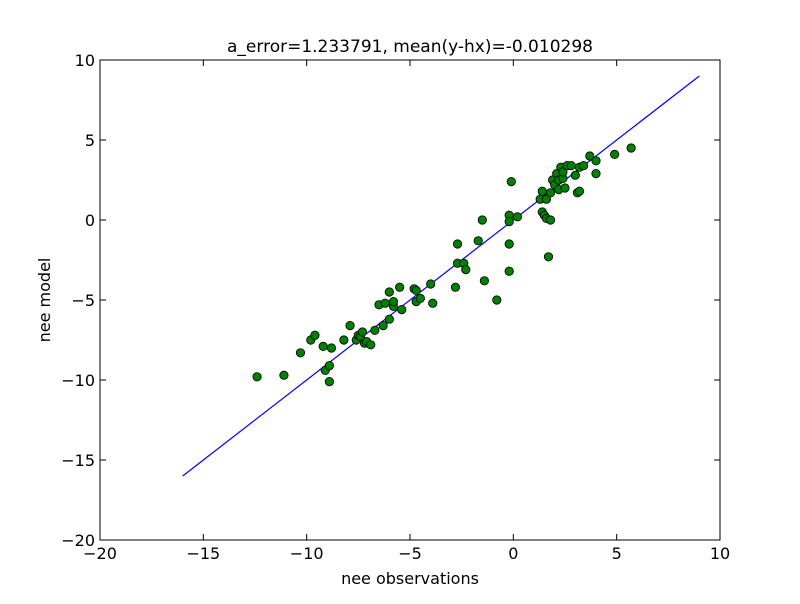 Image resolution: width=800 pixels, height=604 pixels. Describe the element at coordinates (410, 47) in the screenshot. I see `chart-title: a_error=1.233791, mean(y-hx)=-0.010298` at that location.